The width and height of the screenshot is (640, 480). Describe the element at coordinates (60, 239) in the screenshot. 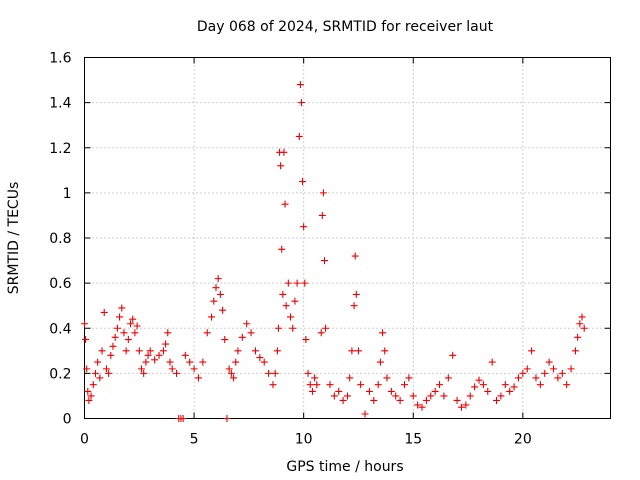

I see `y-tick-label: 0.8` at that location.